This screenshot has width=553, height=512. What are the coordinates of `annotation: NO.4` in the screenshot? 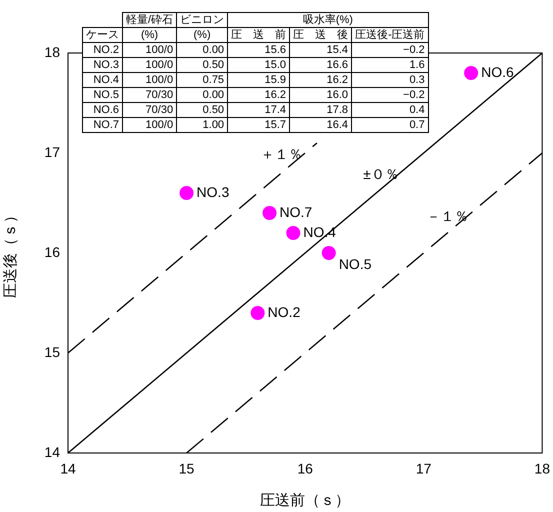 It's located at (102, 80).